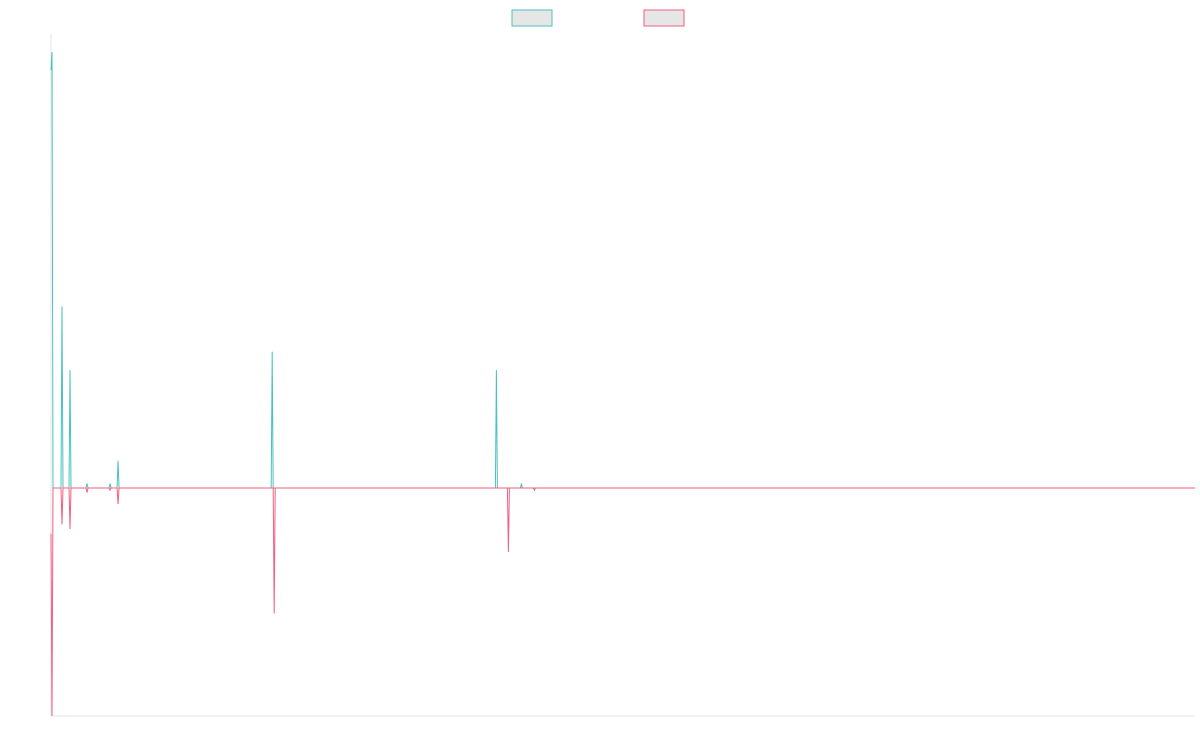 This screenshot has width=1200, height=750. What do you see at coordinates (598, 18) in the screenshot?
I see `legend` at bounding box center [598, 18].